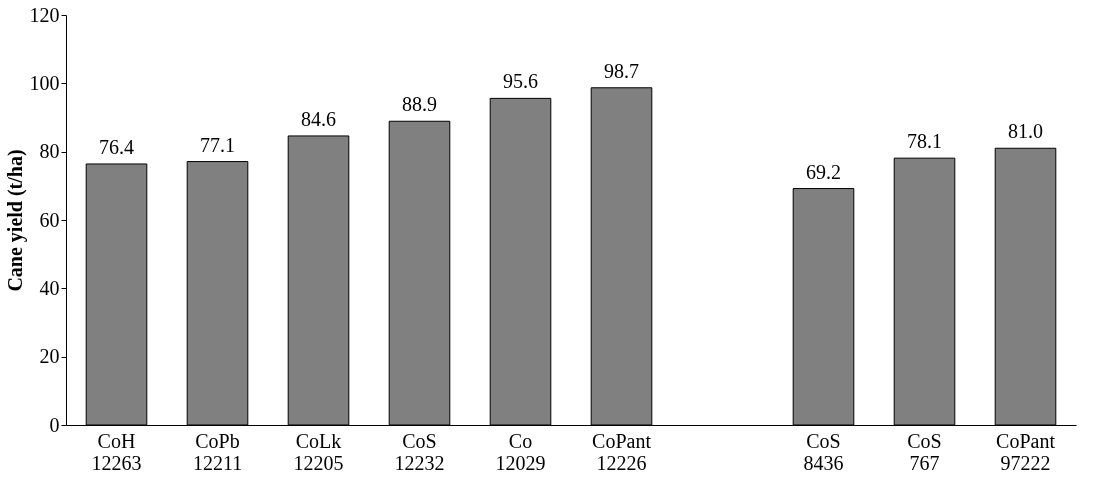 This screenshot has width=1114, height=499. Describe the element at coordinates (116, 451) in the screenshot. I see `x-tick-label: CoH 12263` at that location.